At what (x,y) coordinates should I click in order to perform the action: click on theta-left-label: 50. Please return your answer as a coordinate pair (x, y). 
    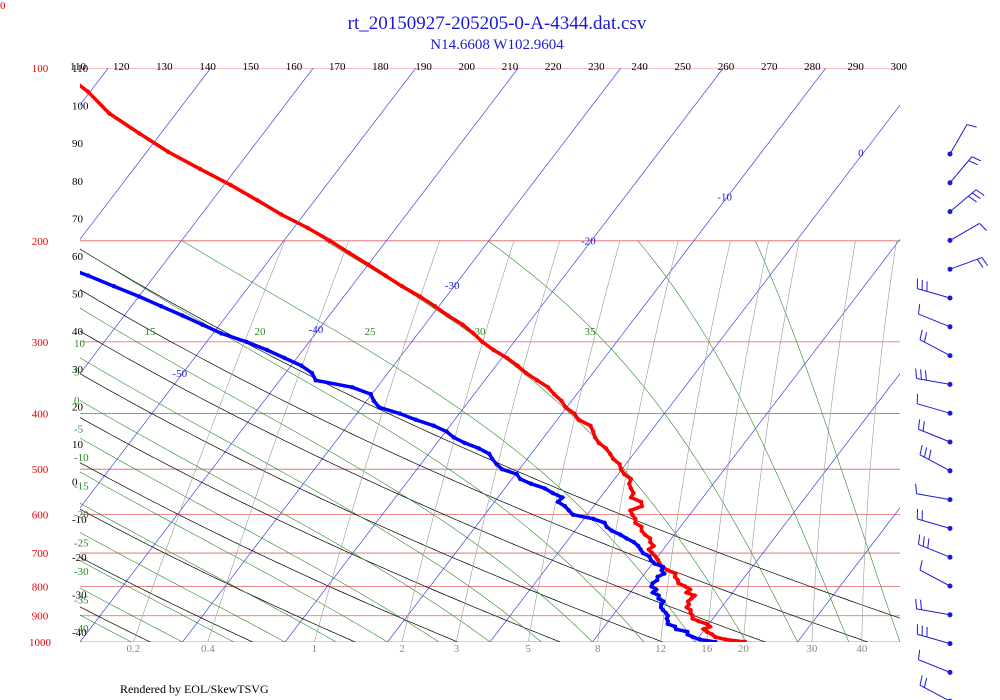
    Looking at the image, I should click on (78, 295).